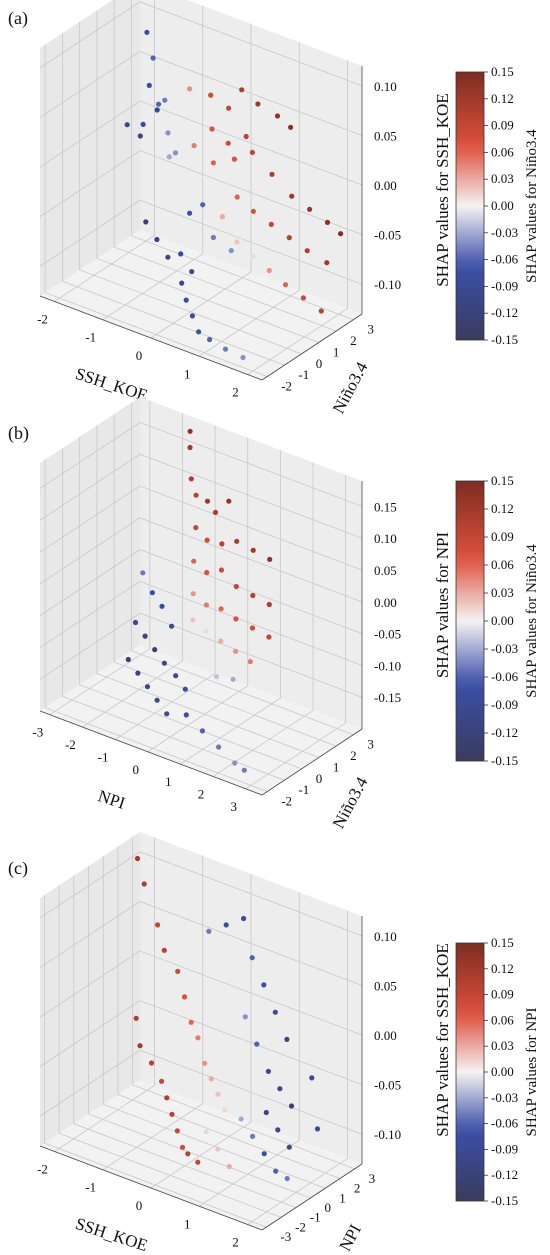 This screenshot has width=550, height=1255. I want to click on x-axis-line, so click(151, 753).